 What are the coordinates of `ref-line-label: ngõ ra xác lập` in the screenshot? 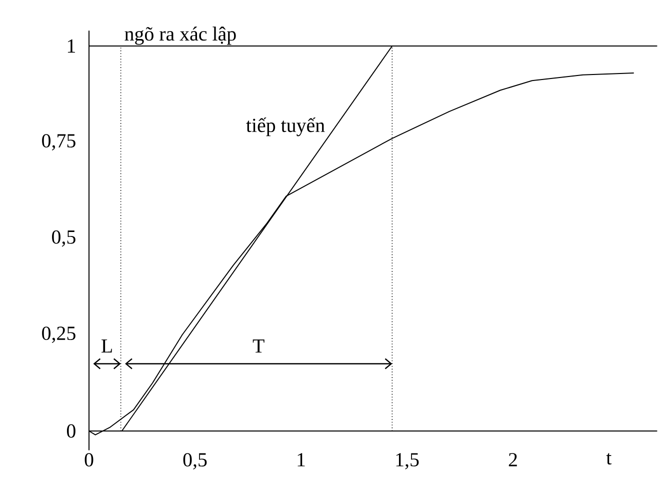 It's located at (180, 35).